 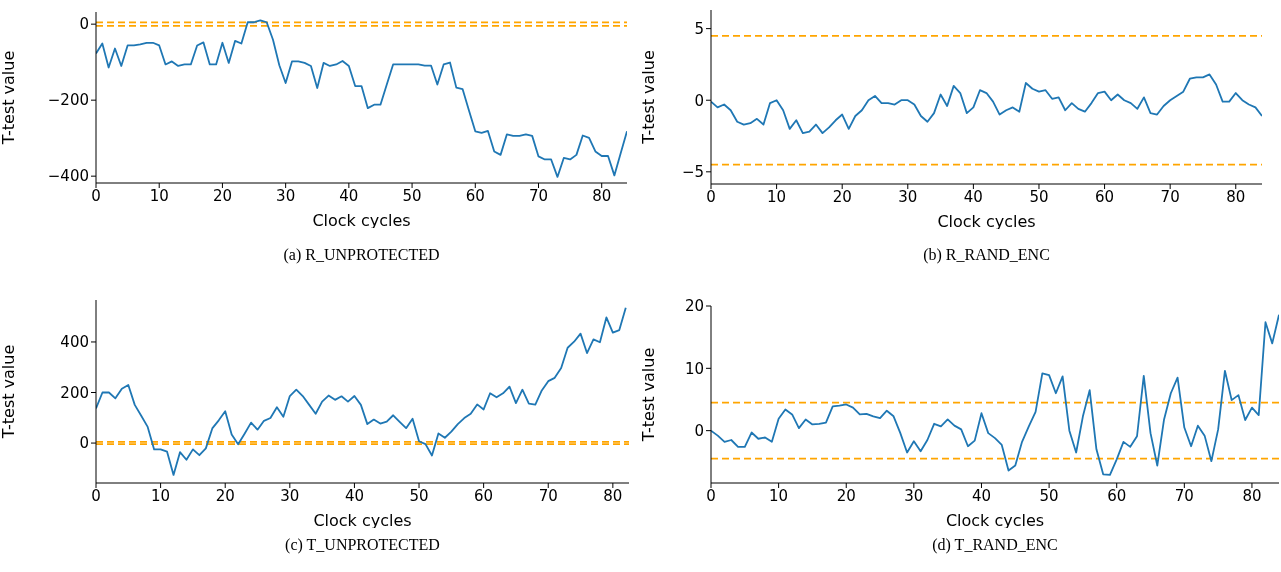 I want to click on y-tick-label: −200, so click(x=68, y=100).